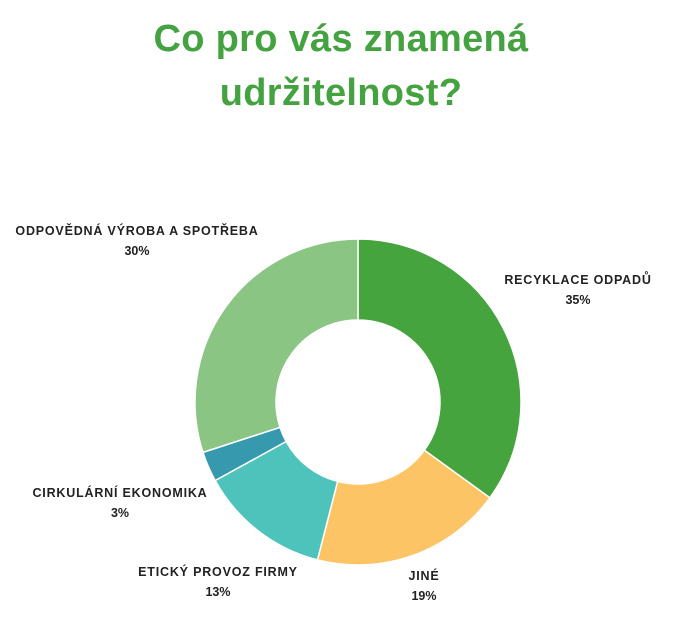  I want to click on slice-3-label: ETICKÝ PROVOZ FIRMY, so click(218, 571).